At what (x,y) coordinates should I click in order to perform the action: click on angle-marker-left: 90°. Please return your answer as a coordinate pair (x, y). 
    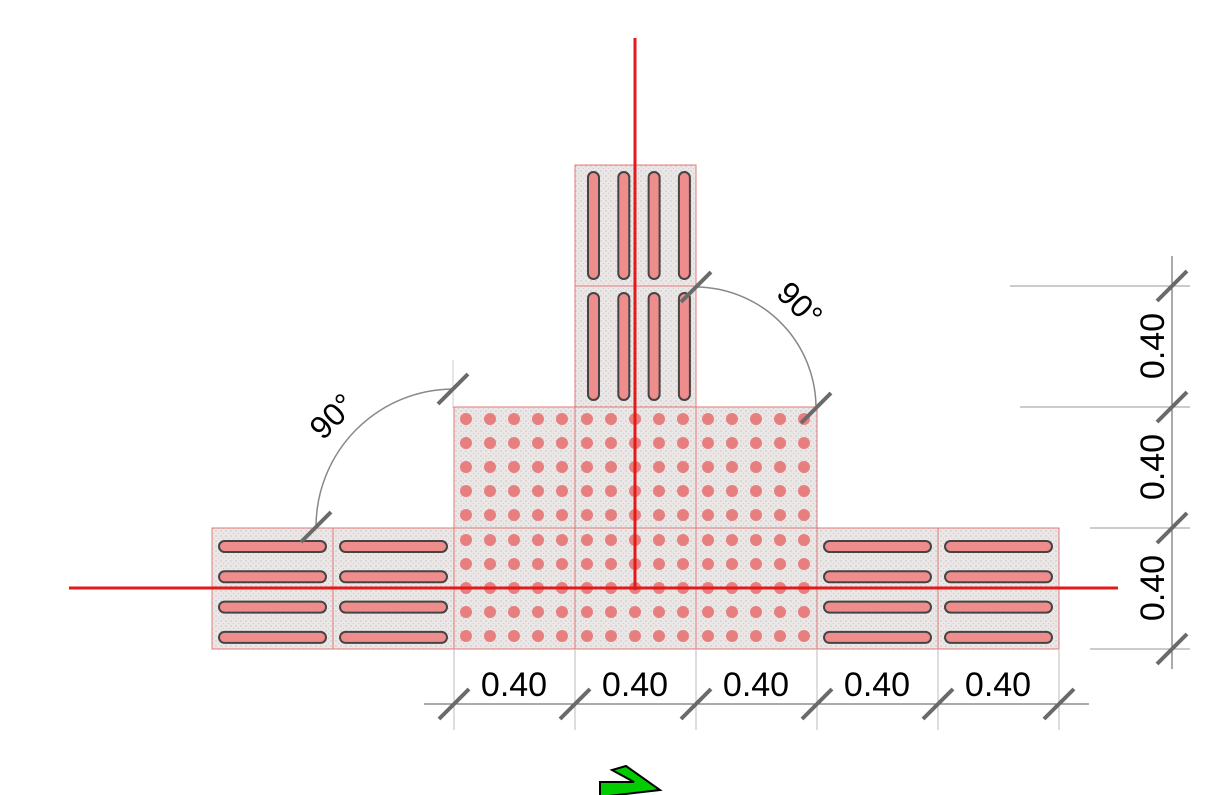
    Looking at the image, I should click on (384, 452).